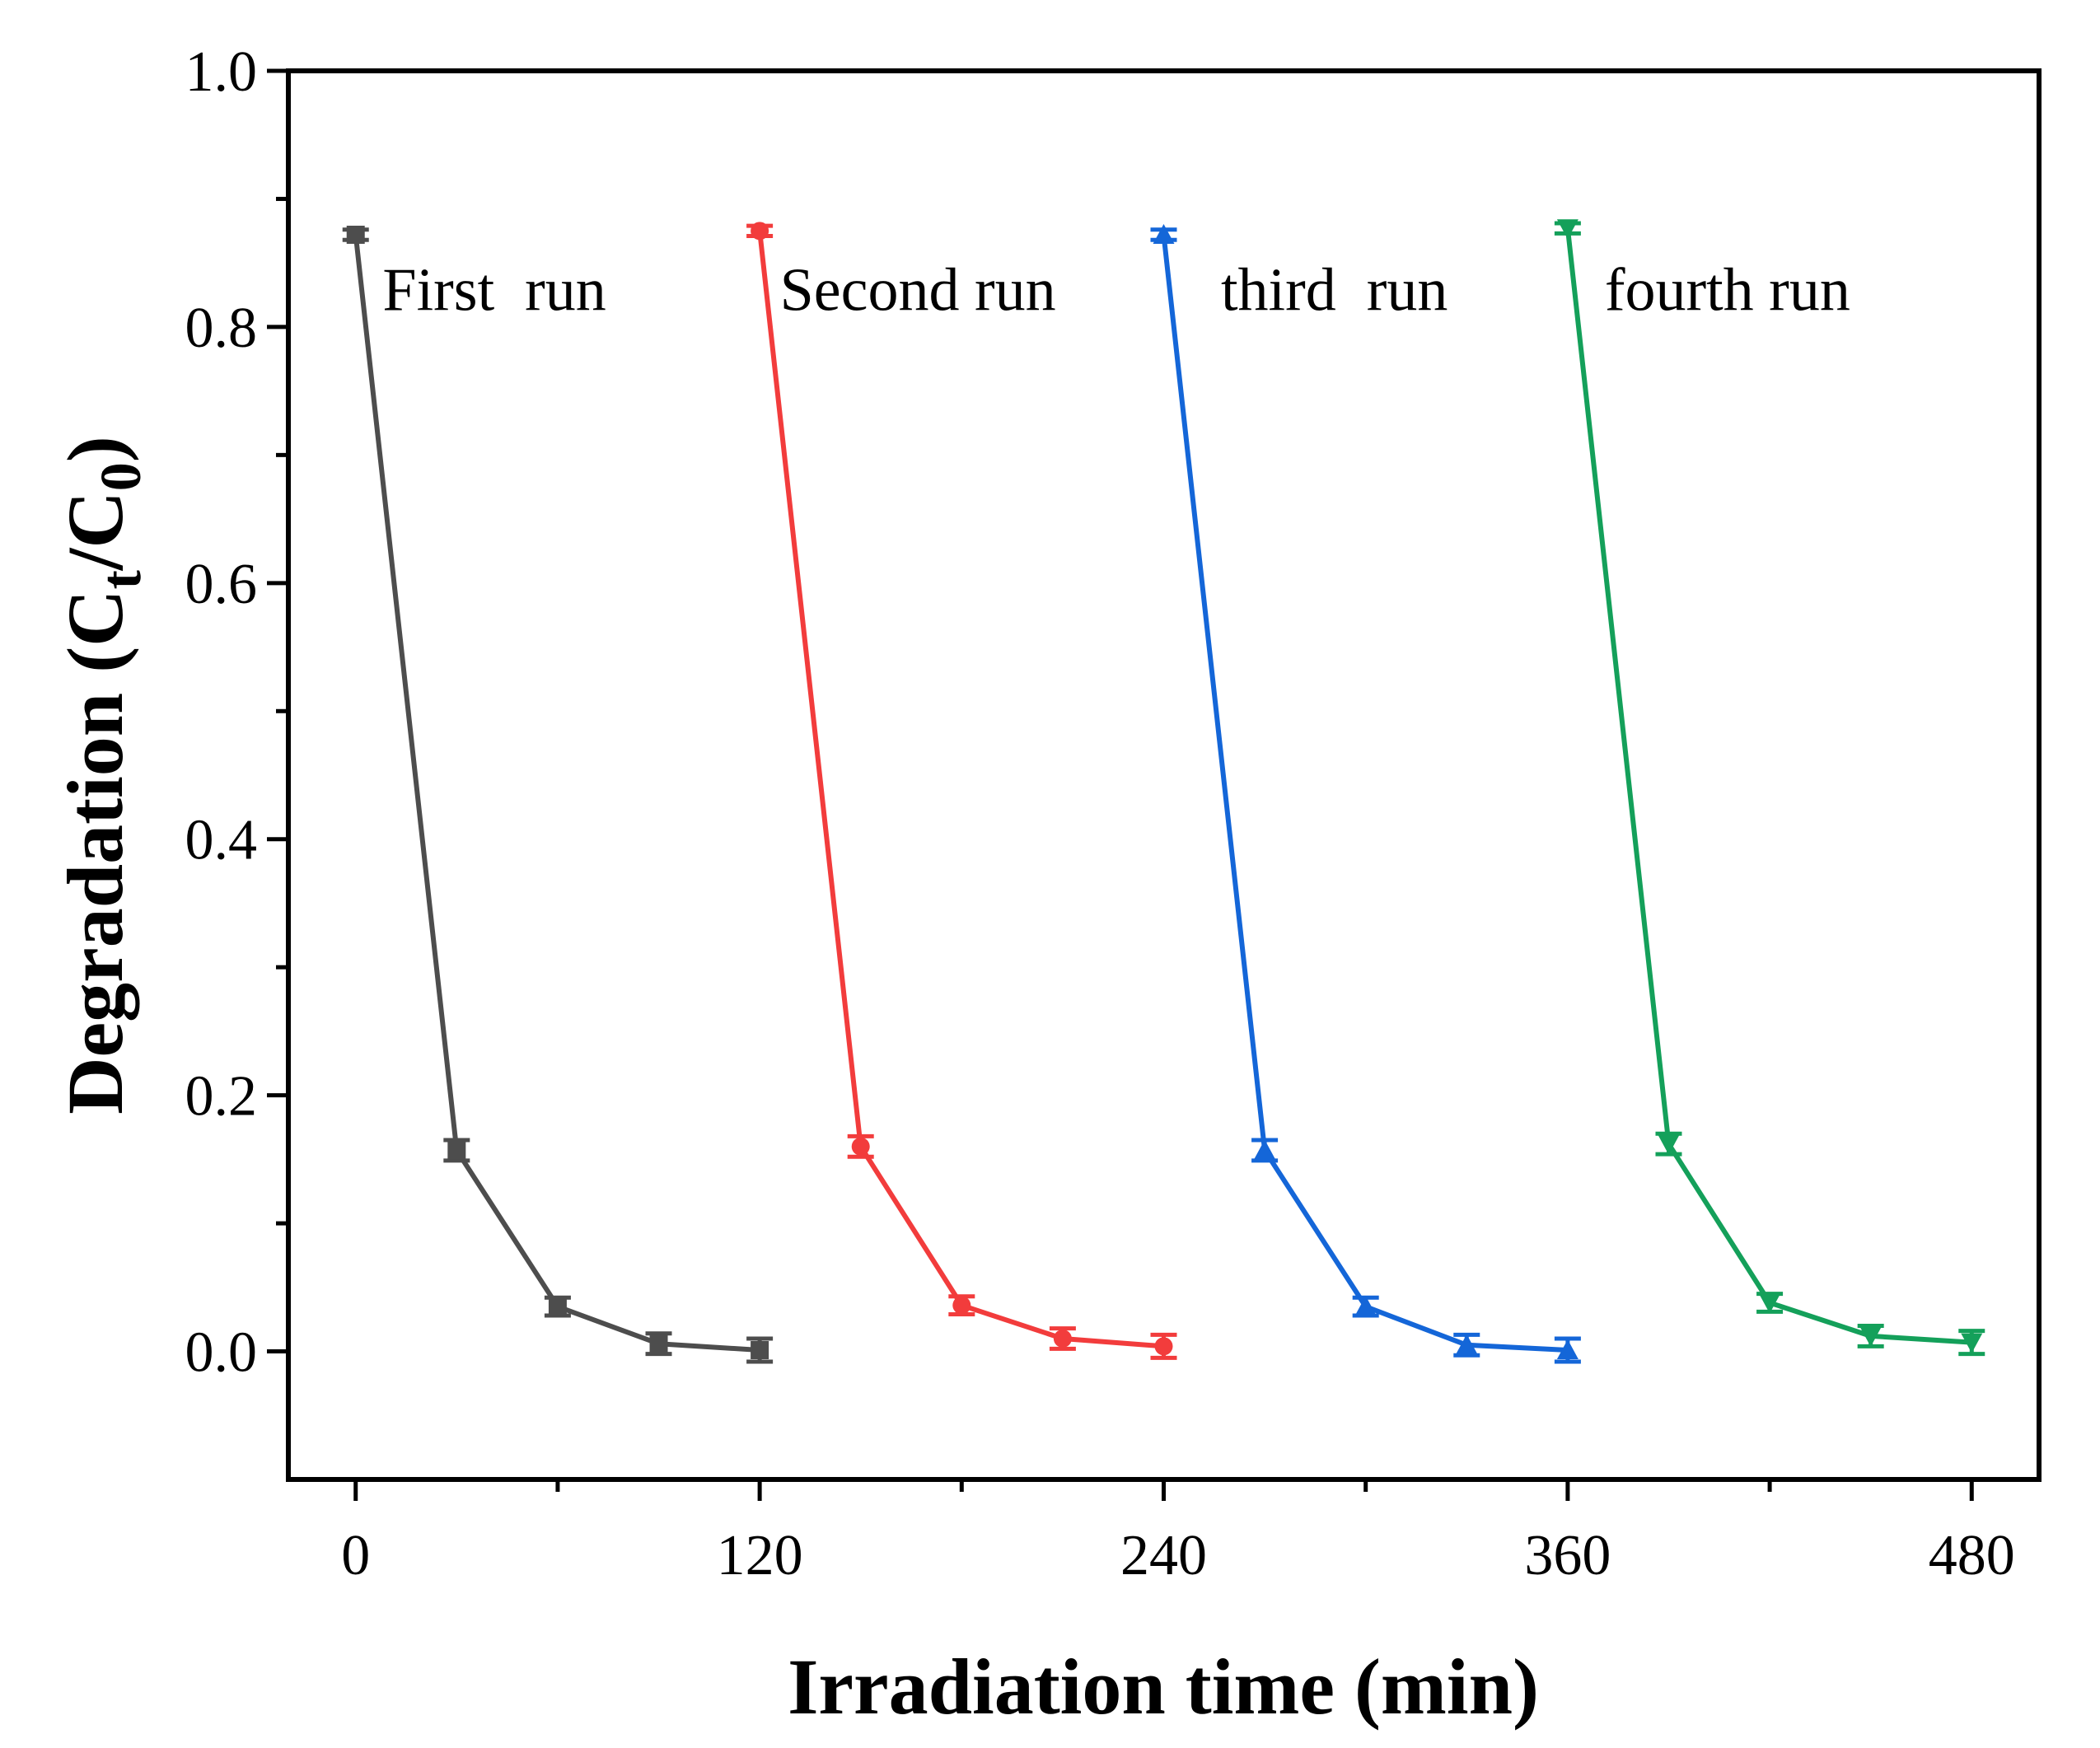  I want to click on y-tick-label: 0.4, so click(222, 840).